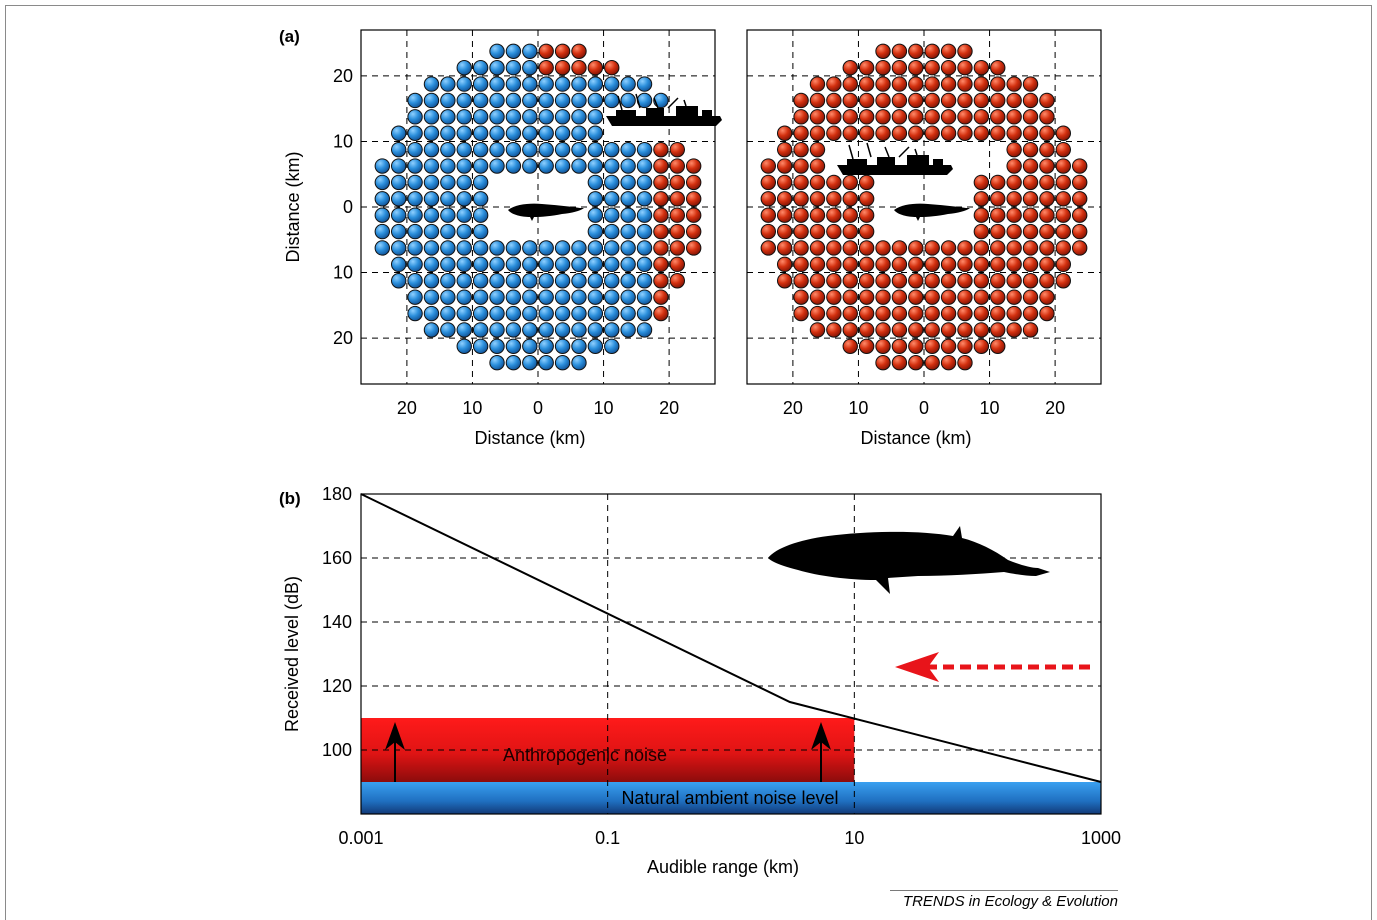 This screenshot has width=1377, height=920. I want to click on x-tick-label: 10, so click(472, 408).